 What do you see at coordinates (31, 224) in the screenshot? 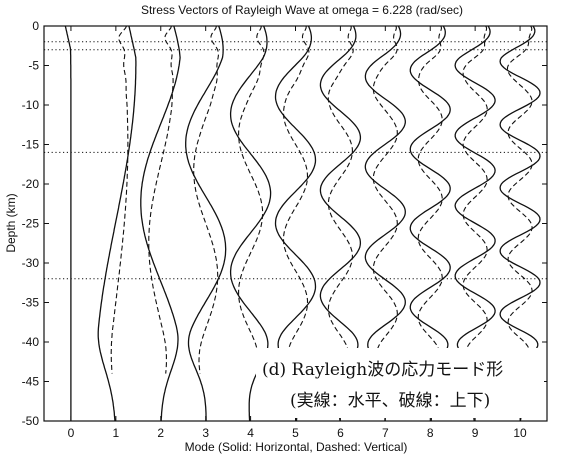
I see `y-tick-label: -25` at bounding box center [31, 224].